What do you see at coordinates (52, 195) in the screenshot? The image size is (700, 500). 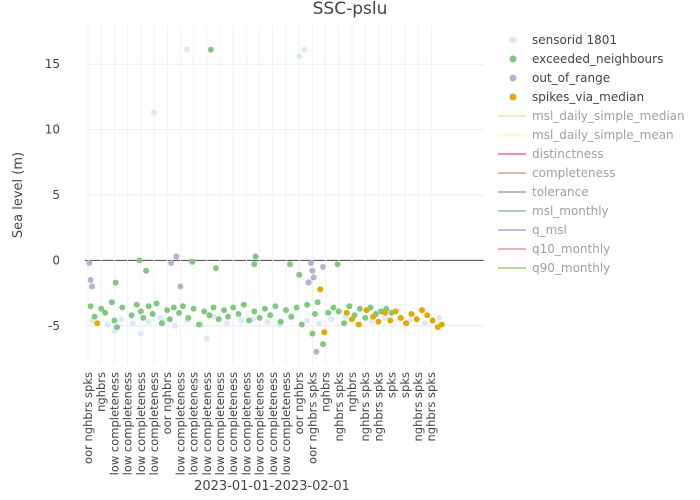 I see `y-axis-ticks: -5 0 5 10 15` at bounding box center [52, 195].